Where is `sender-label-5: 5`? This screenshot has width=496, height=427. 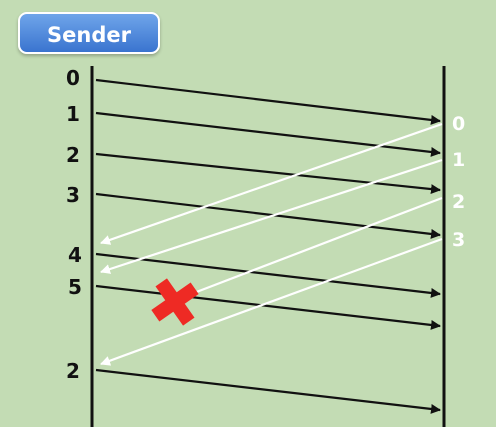
sender-label-5: 5 is located at coordinates (75, 287).